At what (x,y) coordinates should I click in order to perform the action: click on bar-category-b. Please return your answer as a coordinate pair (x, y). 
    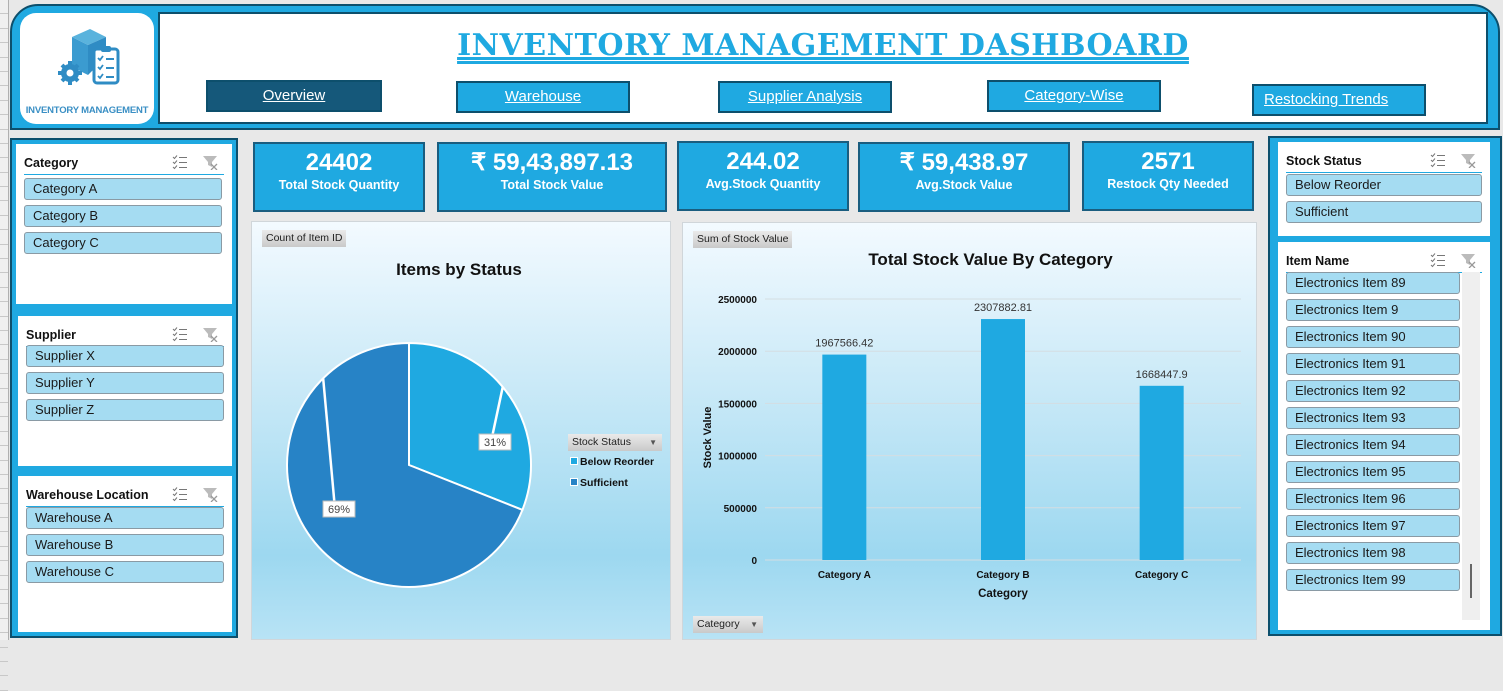
    Looking at the image, I should click on (1003, 439).